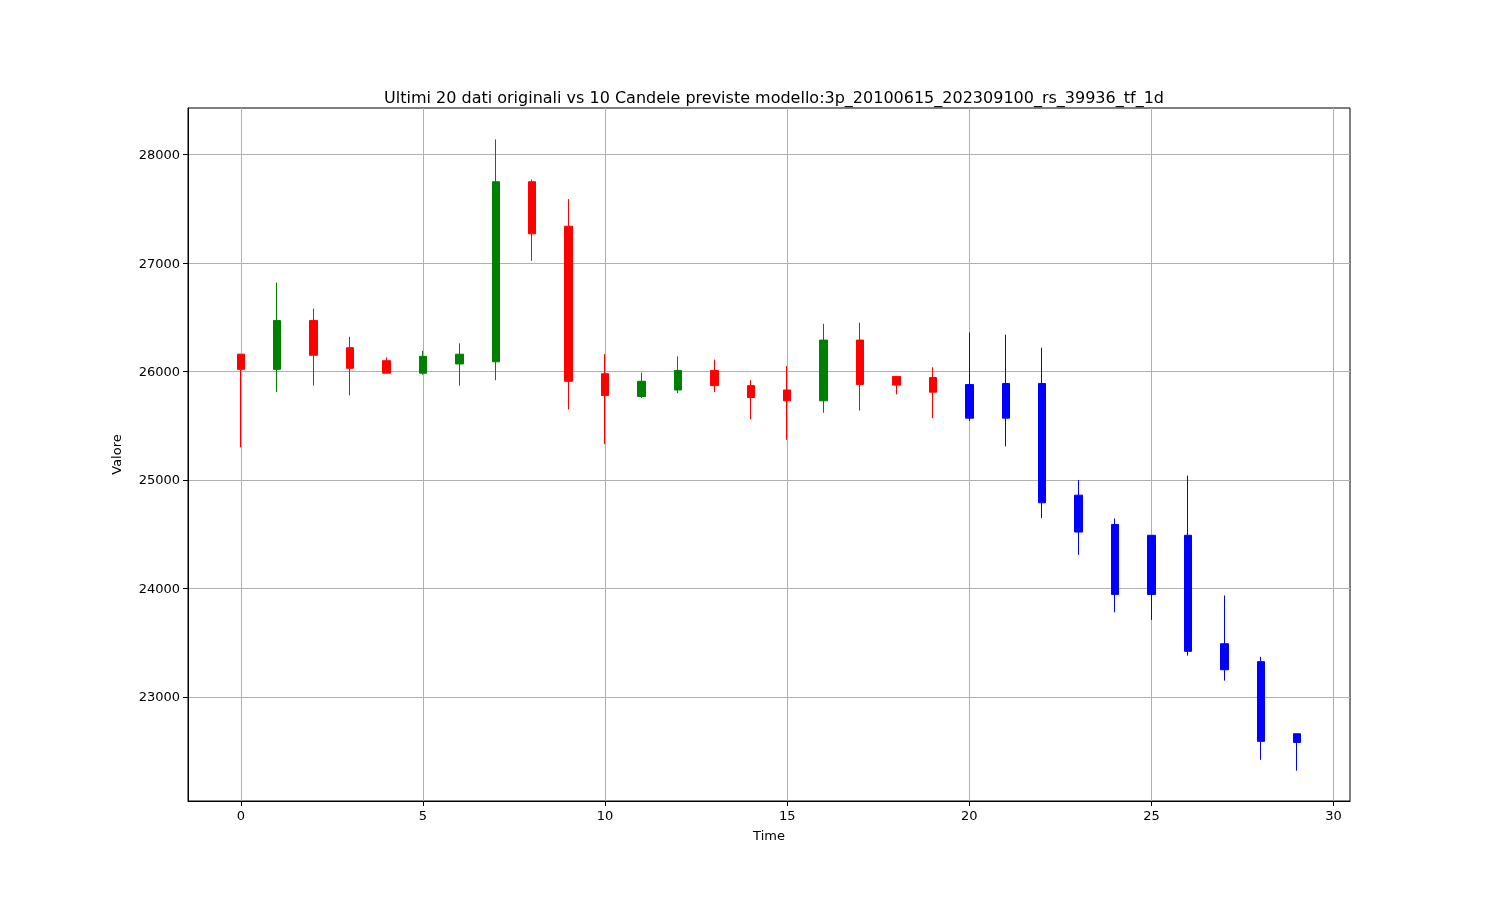  What do you see at coordinates (159, 588) in the screenshot?
I see `y-tick-label: 24000` at bounding box center [159, 588].